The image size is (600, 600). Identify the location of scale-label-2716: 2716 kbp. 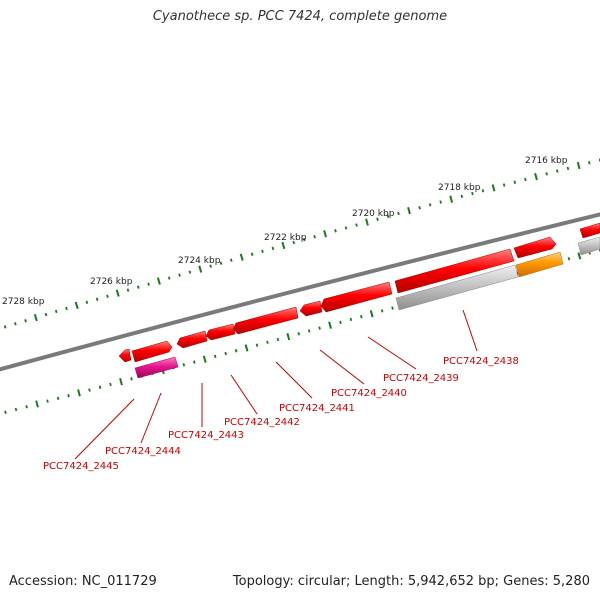
(546, 161).